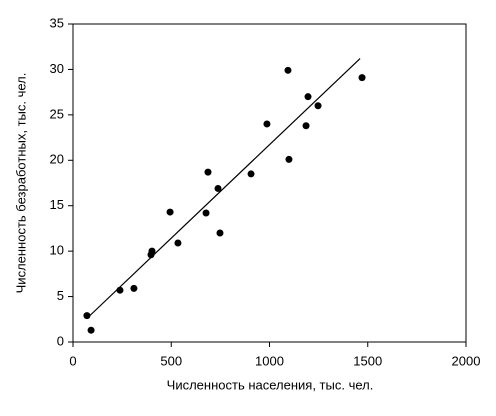  What do you see at coordinates (269, 360) in the screenshot?
I see `x-tick-label: 1000` at bounding box center [269, 360].